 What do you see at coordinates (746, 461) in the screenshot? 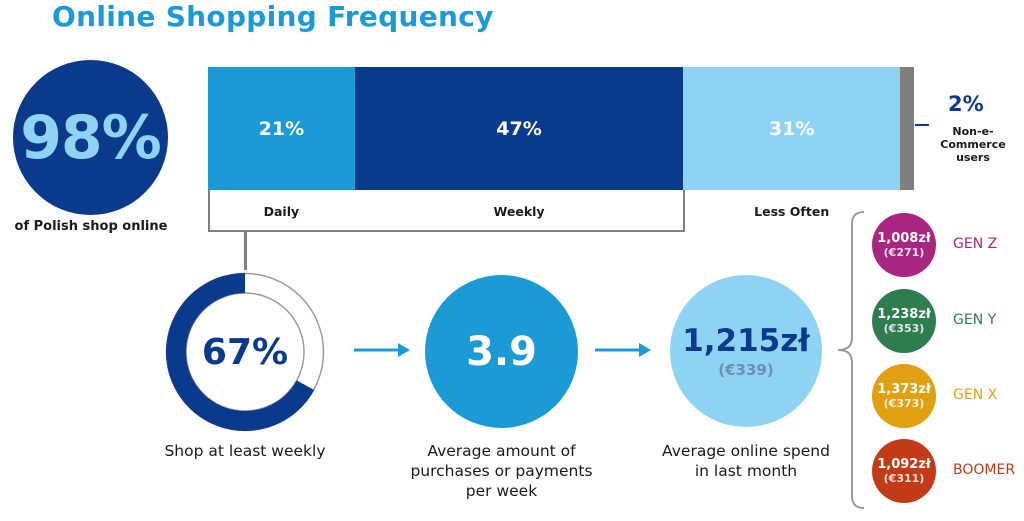
I see `avg-spend-caption: Average online spend in last month` at bounding box center [746, 461].